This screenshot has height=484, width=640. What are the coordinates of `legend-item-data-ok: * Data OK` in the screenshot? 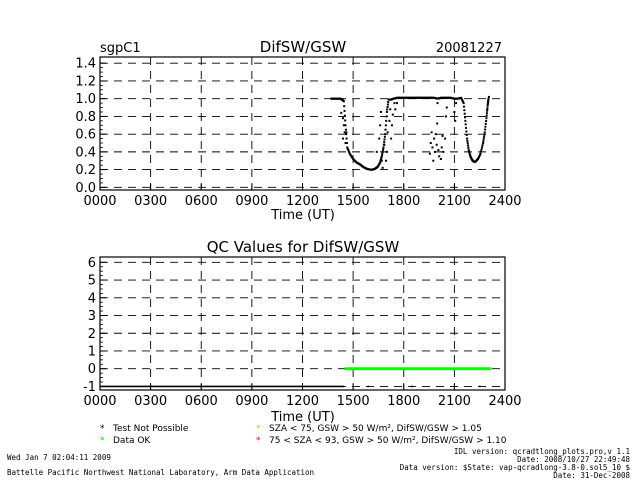 It's located at (125, 441).